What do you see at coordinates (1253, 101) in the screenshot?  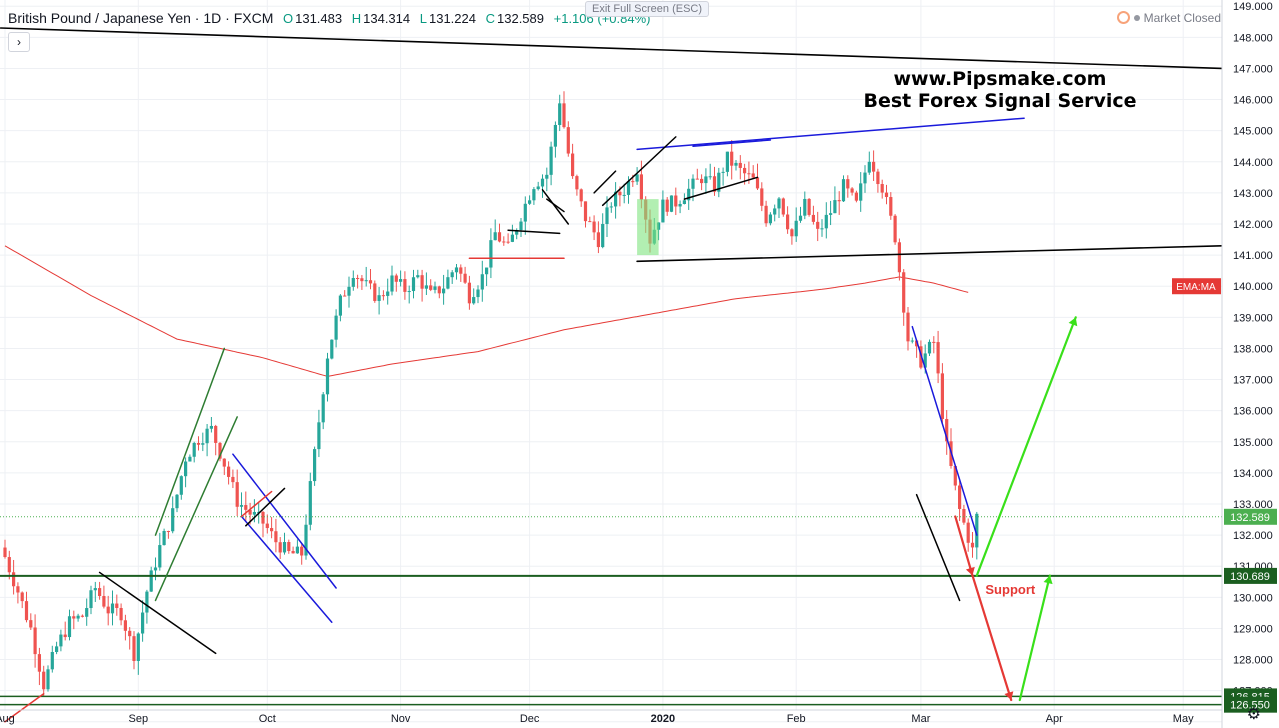 I see `y-tick-label: 146.000` at bounding box center [1253, 101].